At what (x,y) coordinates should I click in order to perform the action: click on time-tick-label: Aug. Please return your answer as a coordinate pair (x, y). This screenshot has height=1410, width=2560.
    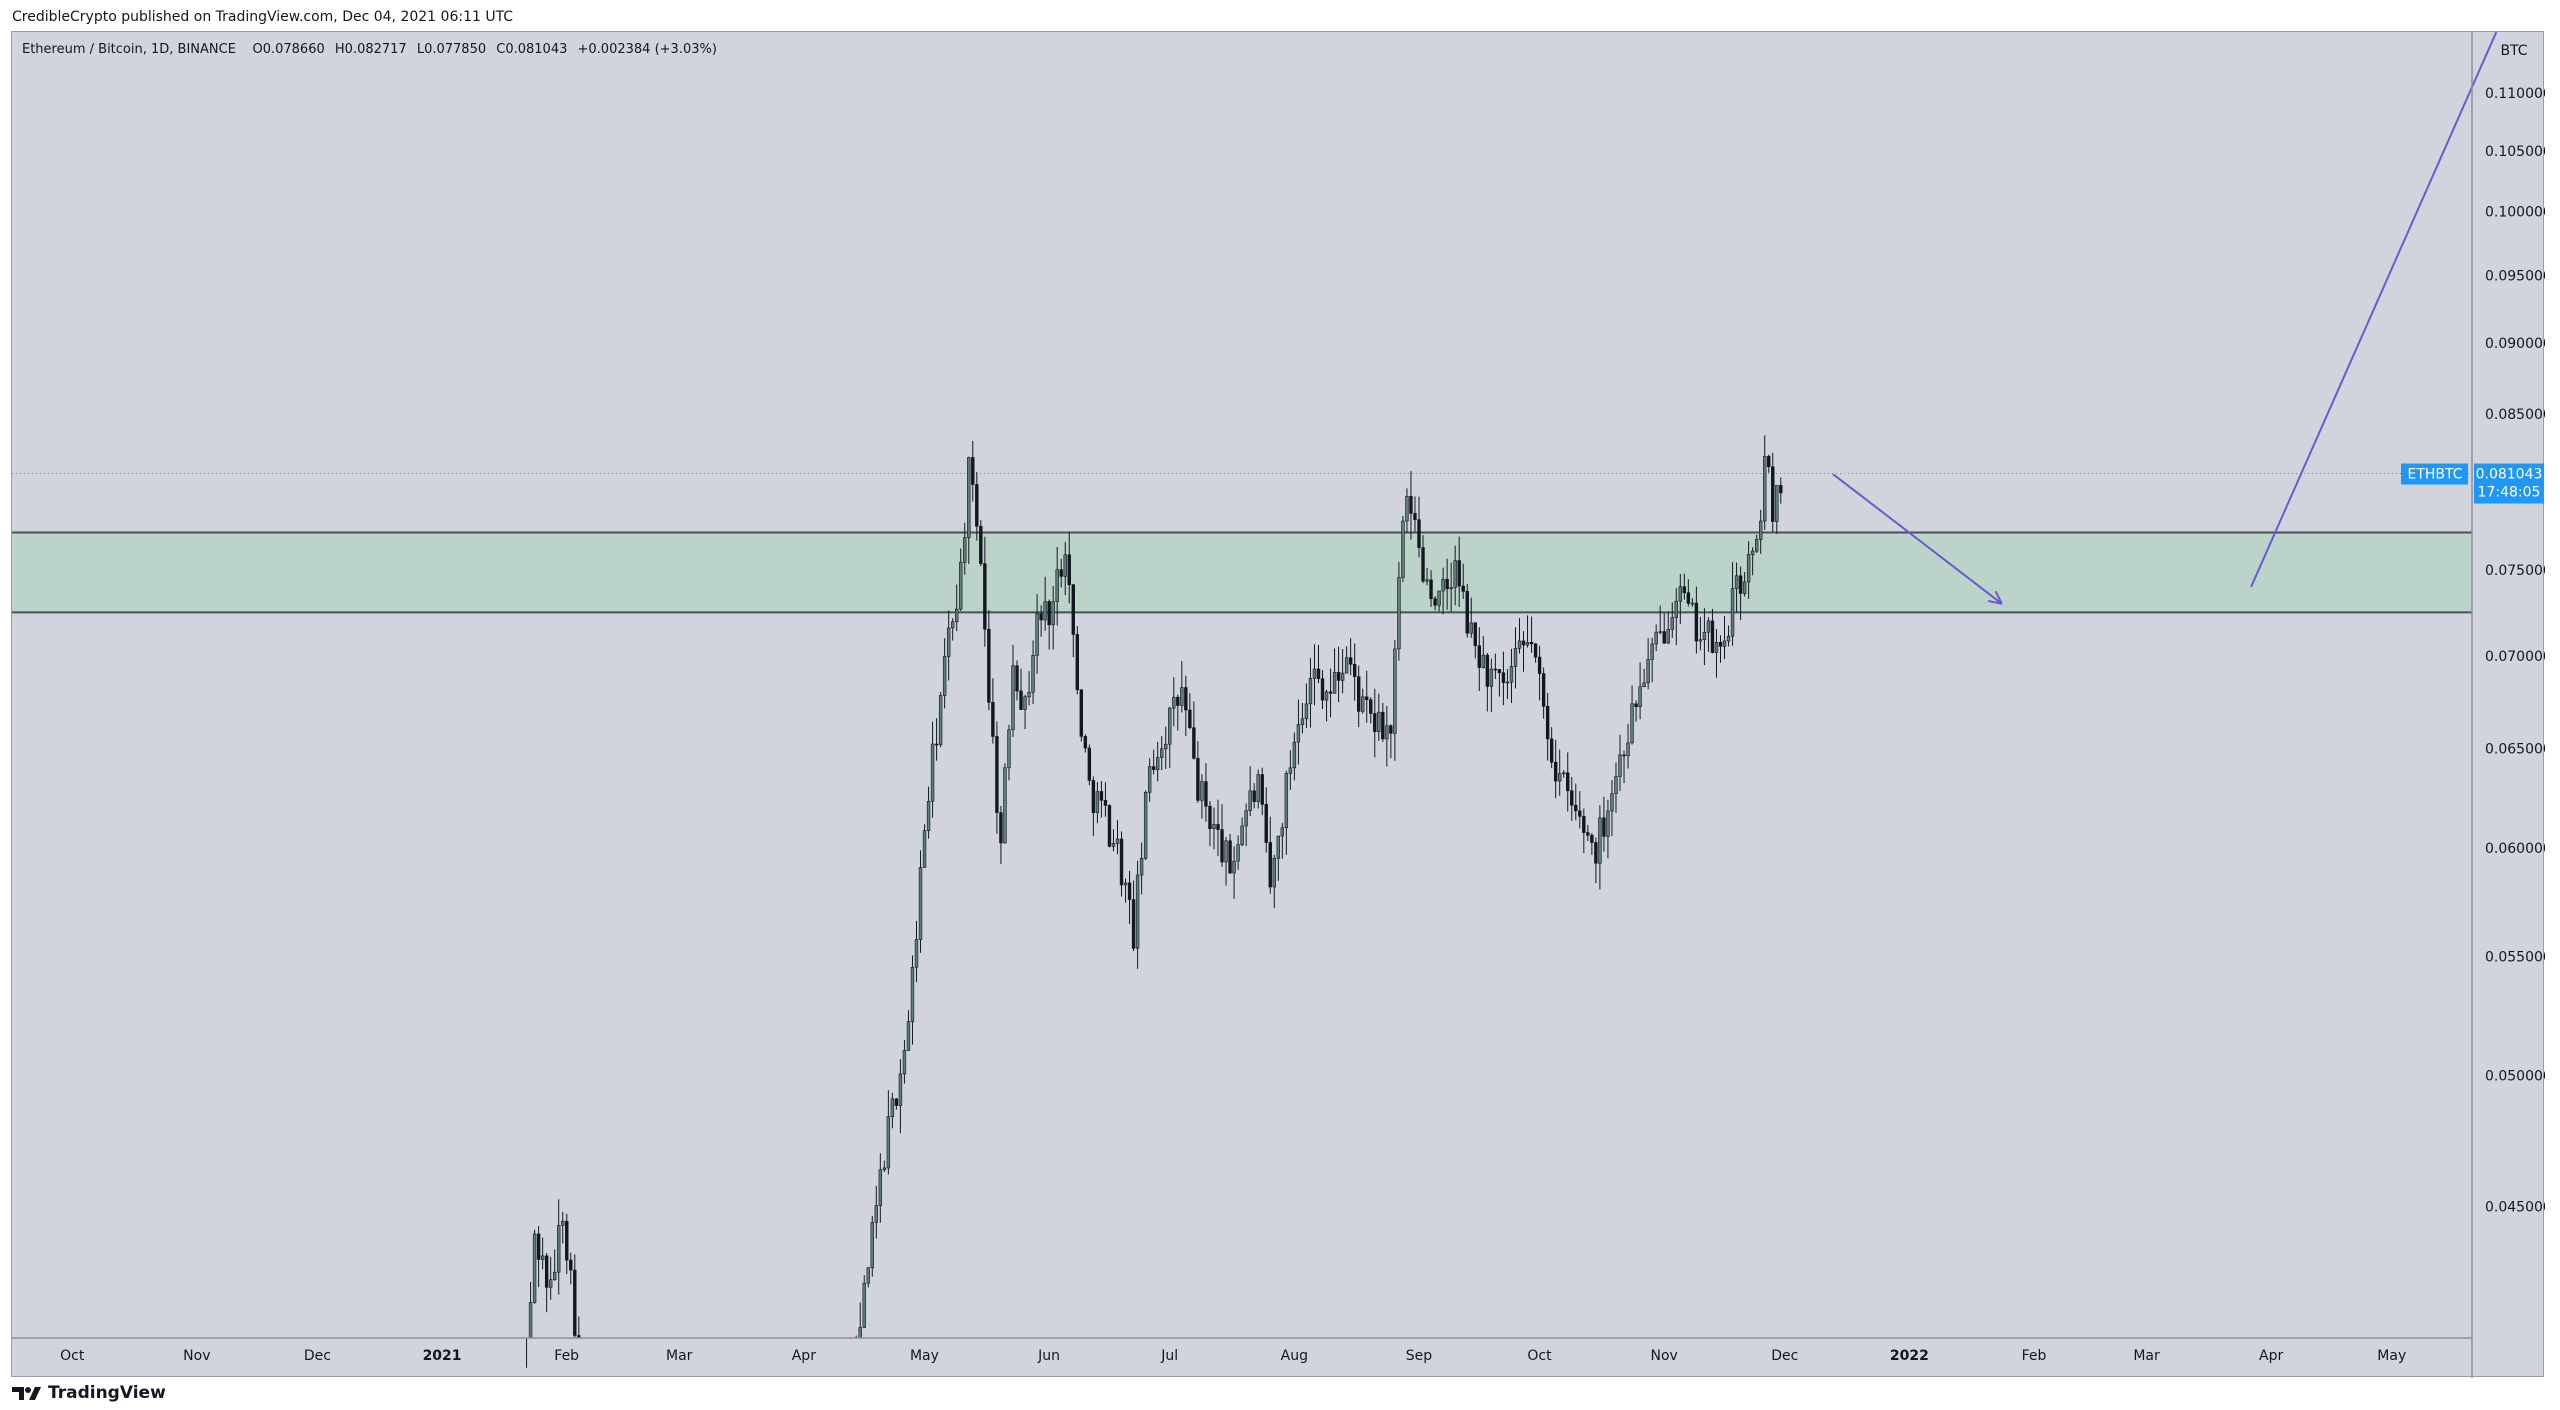
    Looking at the image, I should click on (1294, 1356).